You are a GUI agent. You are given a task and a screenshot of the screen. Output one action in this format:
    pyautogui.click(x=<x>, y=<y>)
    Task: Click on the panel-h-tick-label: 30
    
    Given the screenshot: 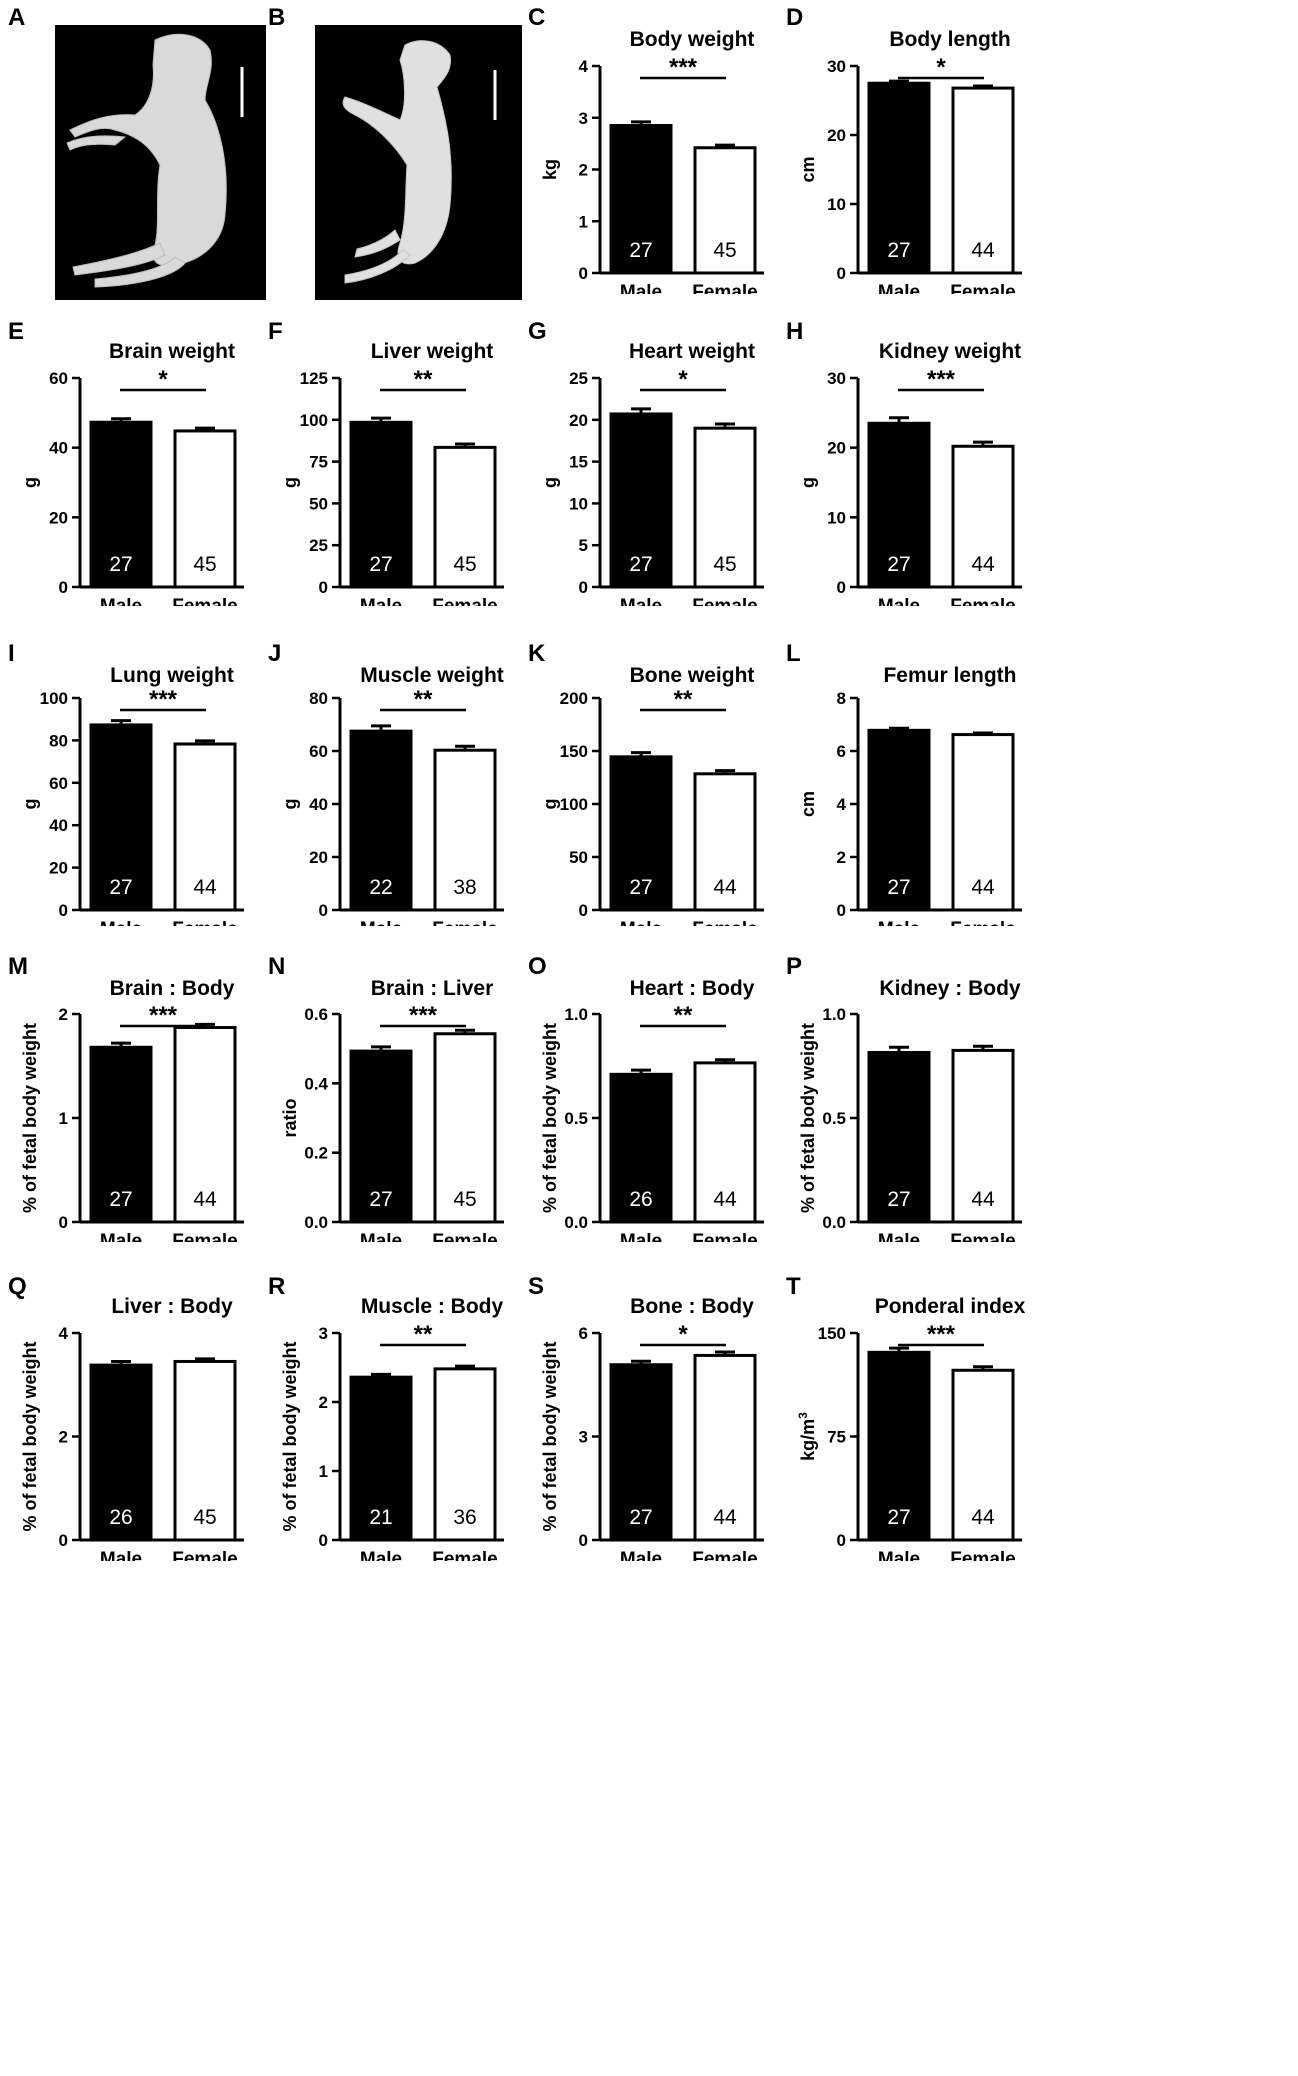 What is the action you would take?
    pyautogui.click(x=836, y=378)
    